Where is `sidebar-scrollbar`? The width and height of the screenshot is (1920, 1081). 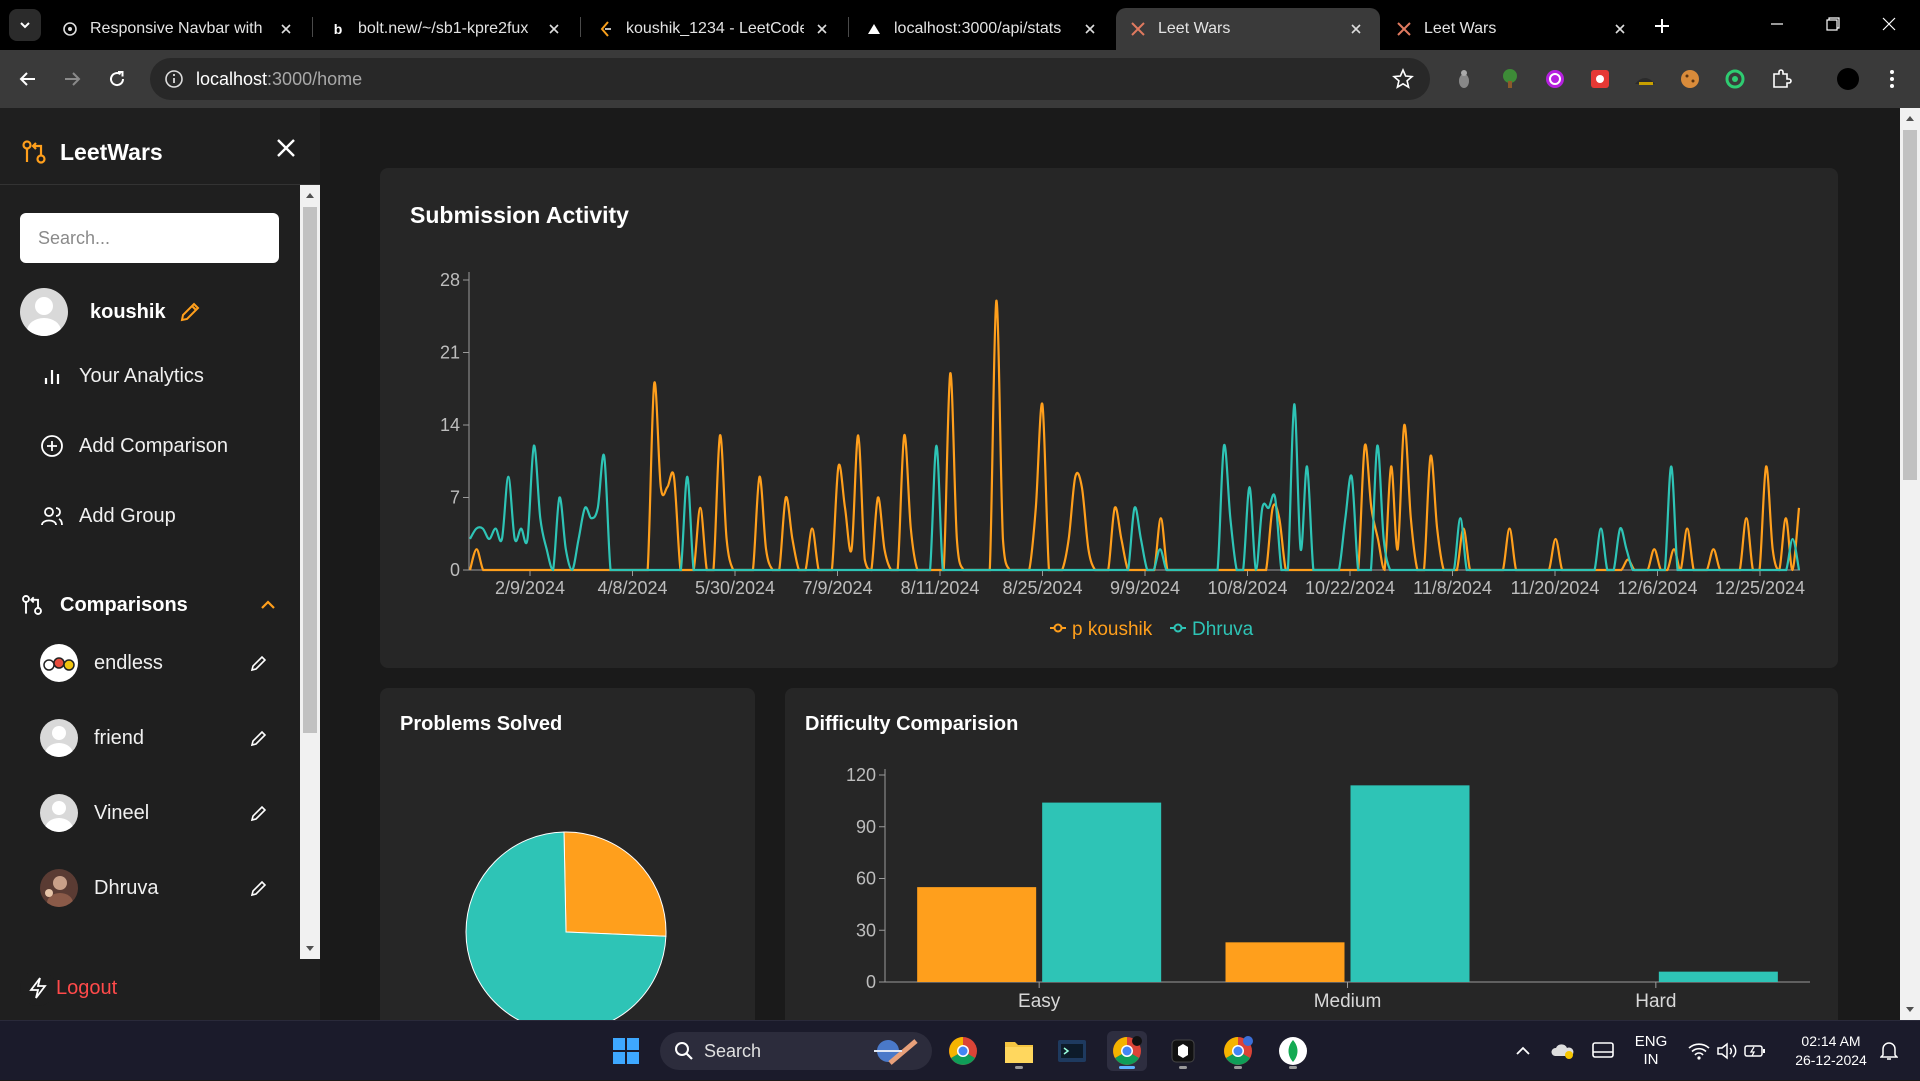
sidebar-scrollbar is located at coordinates (310, 572).